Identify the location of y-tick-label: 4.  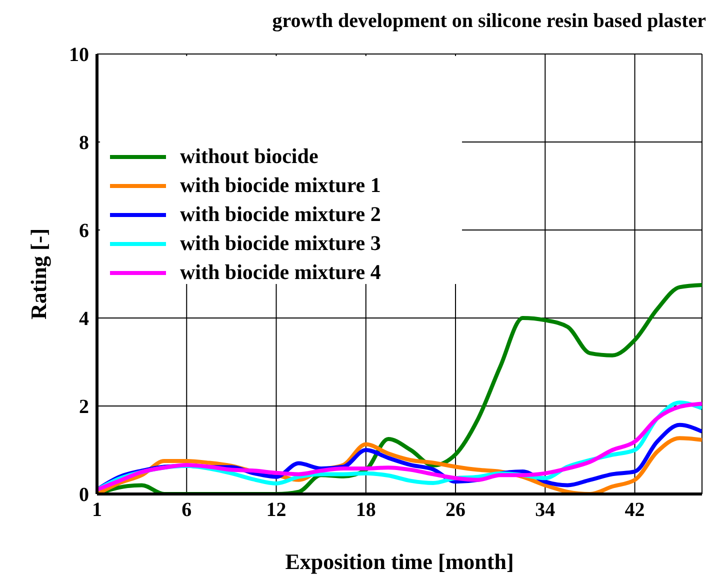
(84, 319).